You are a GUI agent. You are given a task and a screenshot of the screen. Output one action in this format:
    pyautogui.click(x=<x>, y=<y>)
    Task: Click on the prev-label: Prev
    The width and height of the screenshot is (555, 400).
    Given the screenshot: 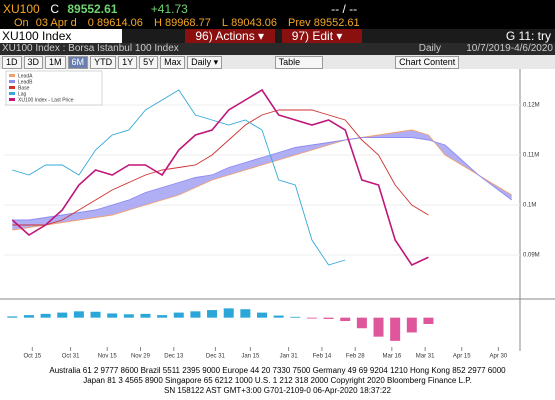 What is the action you would take?
    pyautogui.click(x=299, y=23)
    